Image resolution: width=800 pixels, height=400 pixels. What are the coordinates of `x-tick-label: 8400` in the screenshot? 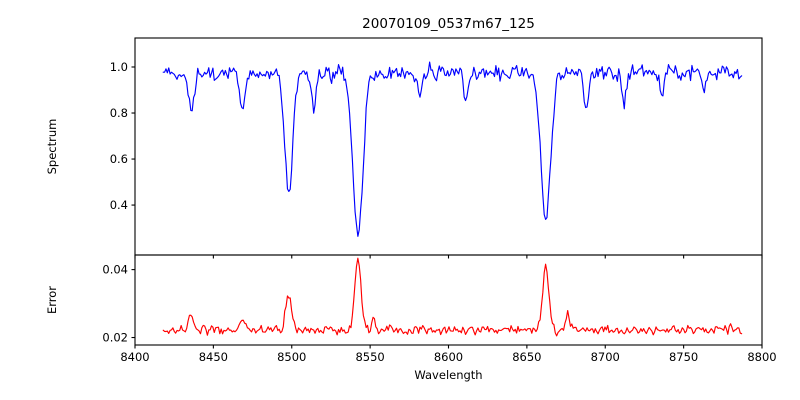 It's located at (134, 357).